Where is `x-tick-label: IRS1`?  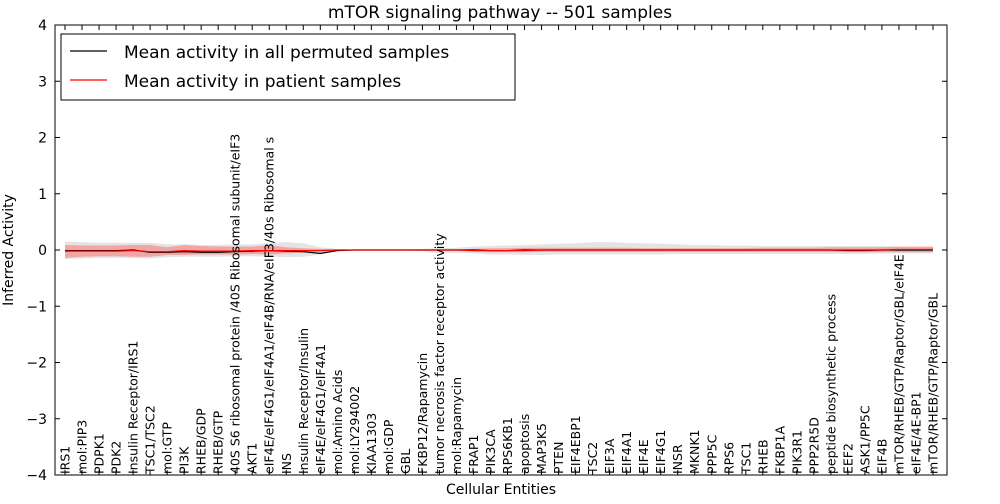
x-tick-label: IRS1 is located at coordinates (65, 460).